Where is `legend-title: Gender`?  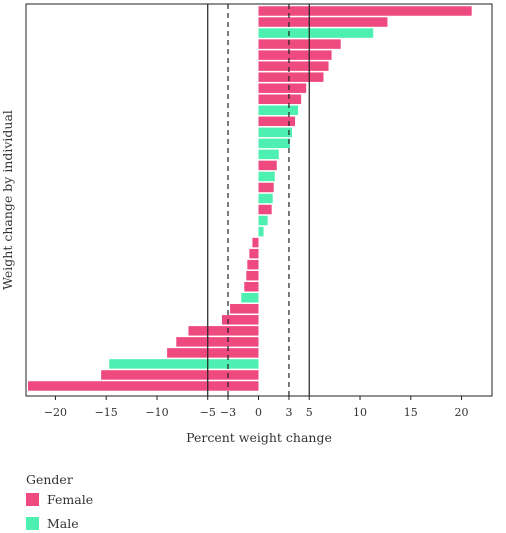 legend-title: Gender is located at coordinates (49, 479).